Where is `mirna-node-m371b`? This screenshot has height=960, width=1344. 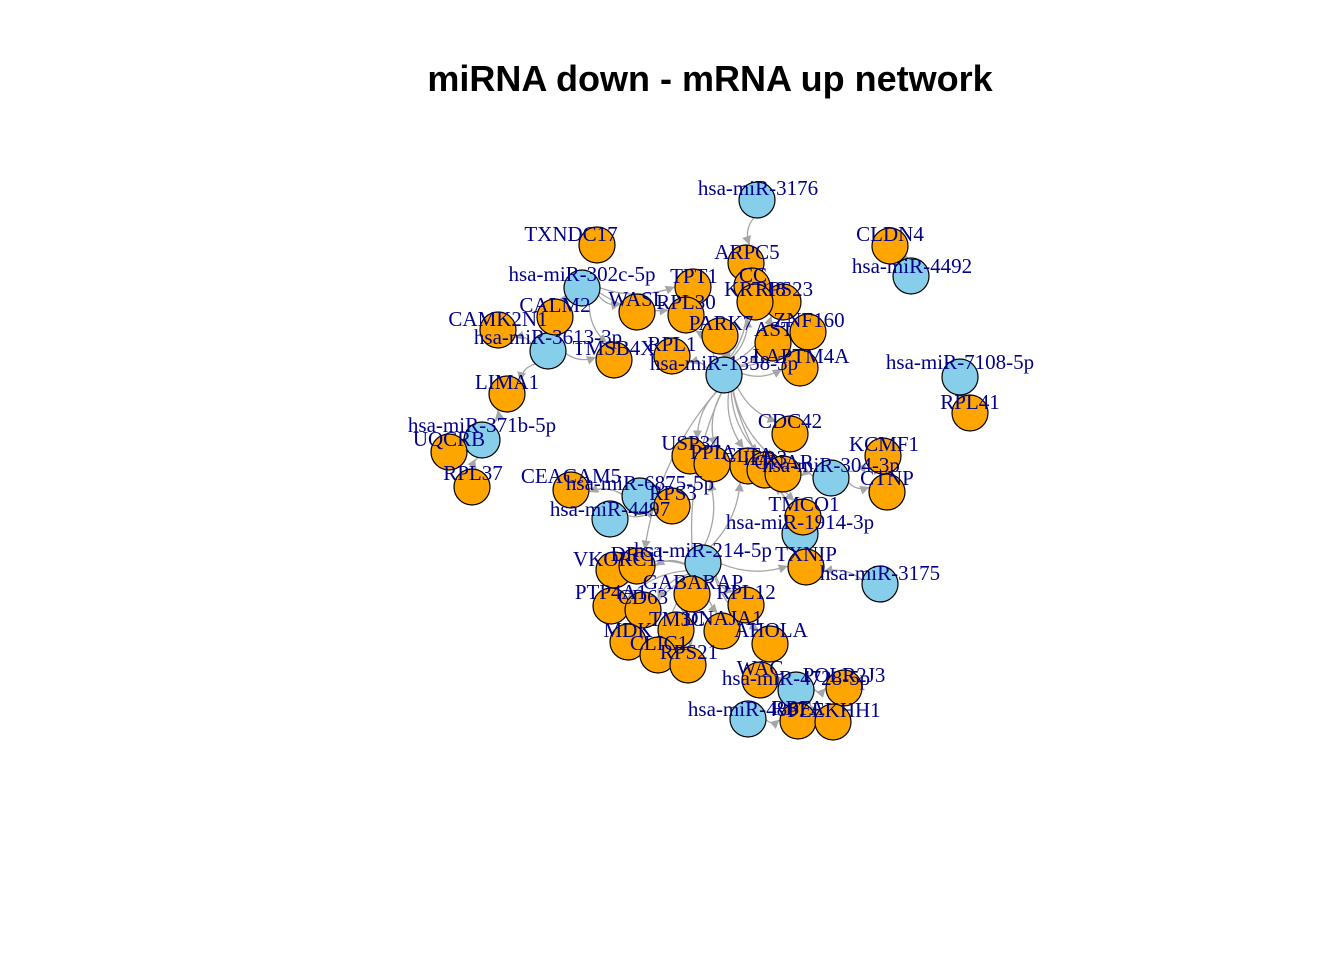
mirna-node-m371b is located at coordinates (482, 440).